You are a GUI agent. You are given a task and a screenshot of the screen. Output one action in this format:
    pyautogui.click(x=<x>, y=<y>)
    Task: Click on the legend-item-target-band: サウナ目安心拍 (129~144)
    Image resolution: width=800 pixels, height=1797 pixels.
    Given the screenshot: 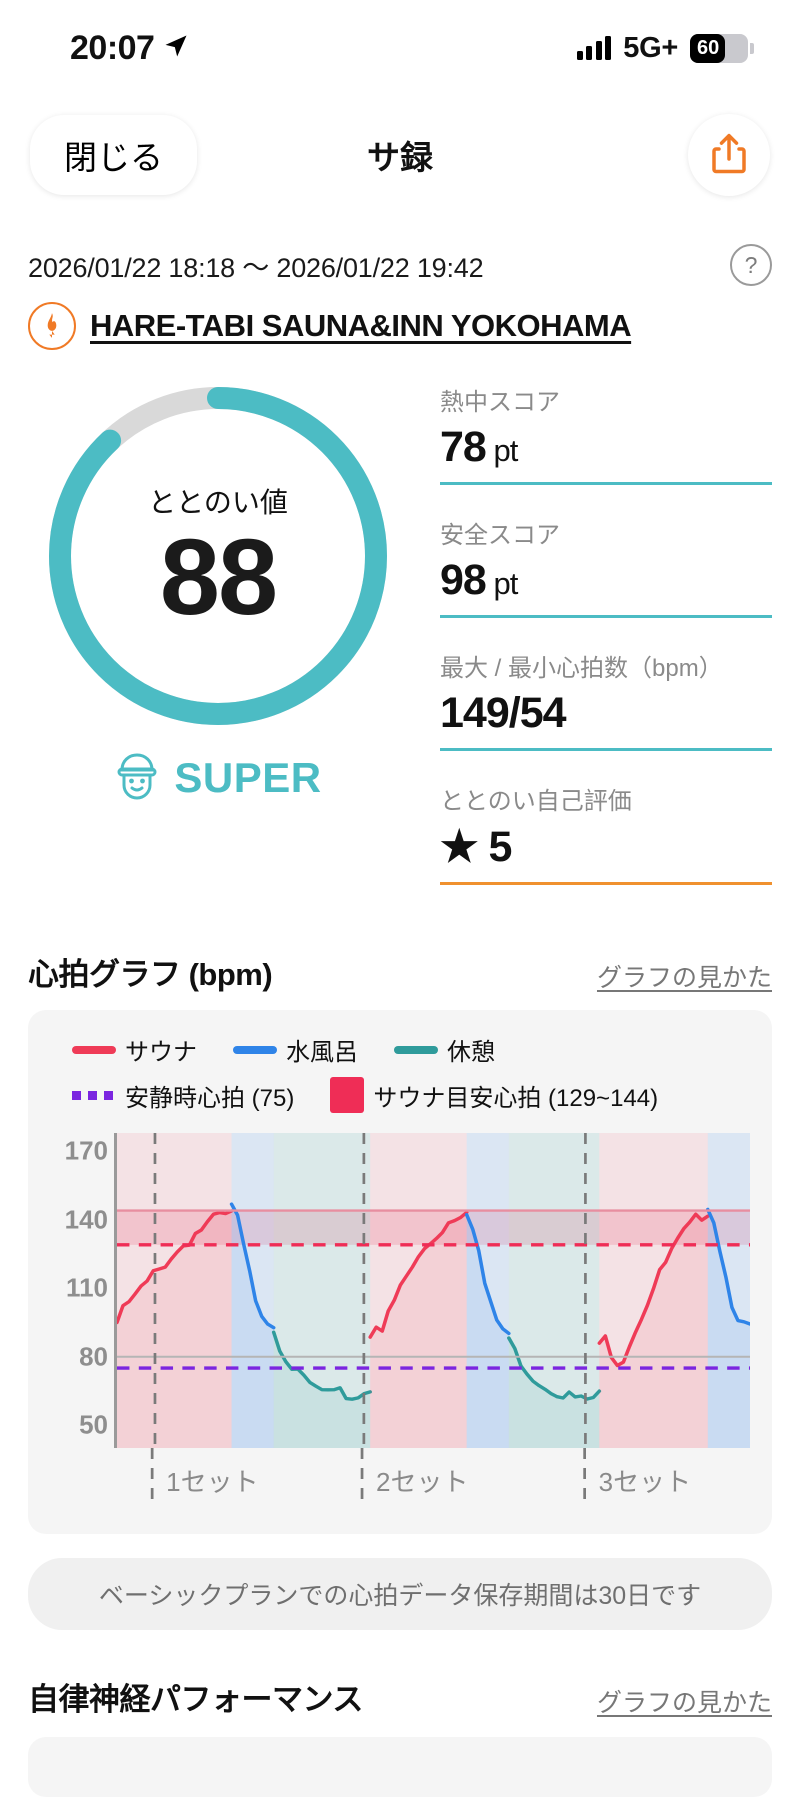 What is the action you would take?
    pyautogui.click(x=494, y=1095)
    